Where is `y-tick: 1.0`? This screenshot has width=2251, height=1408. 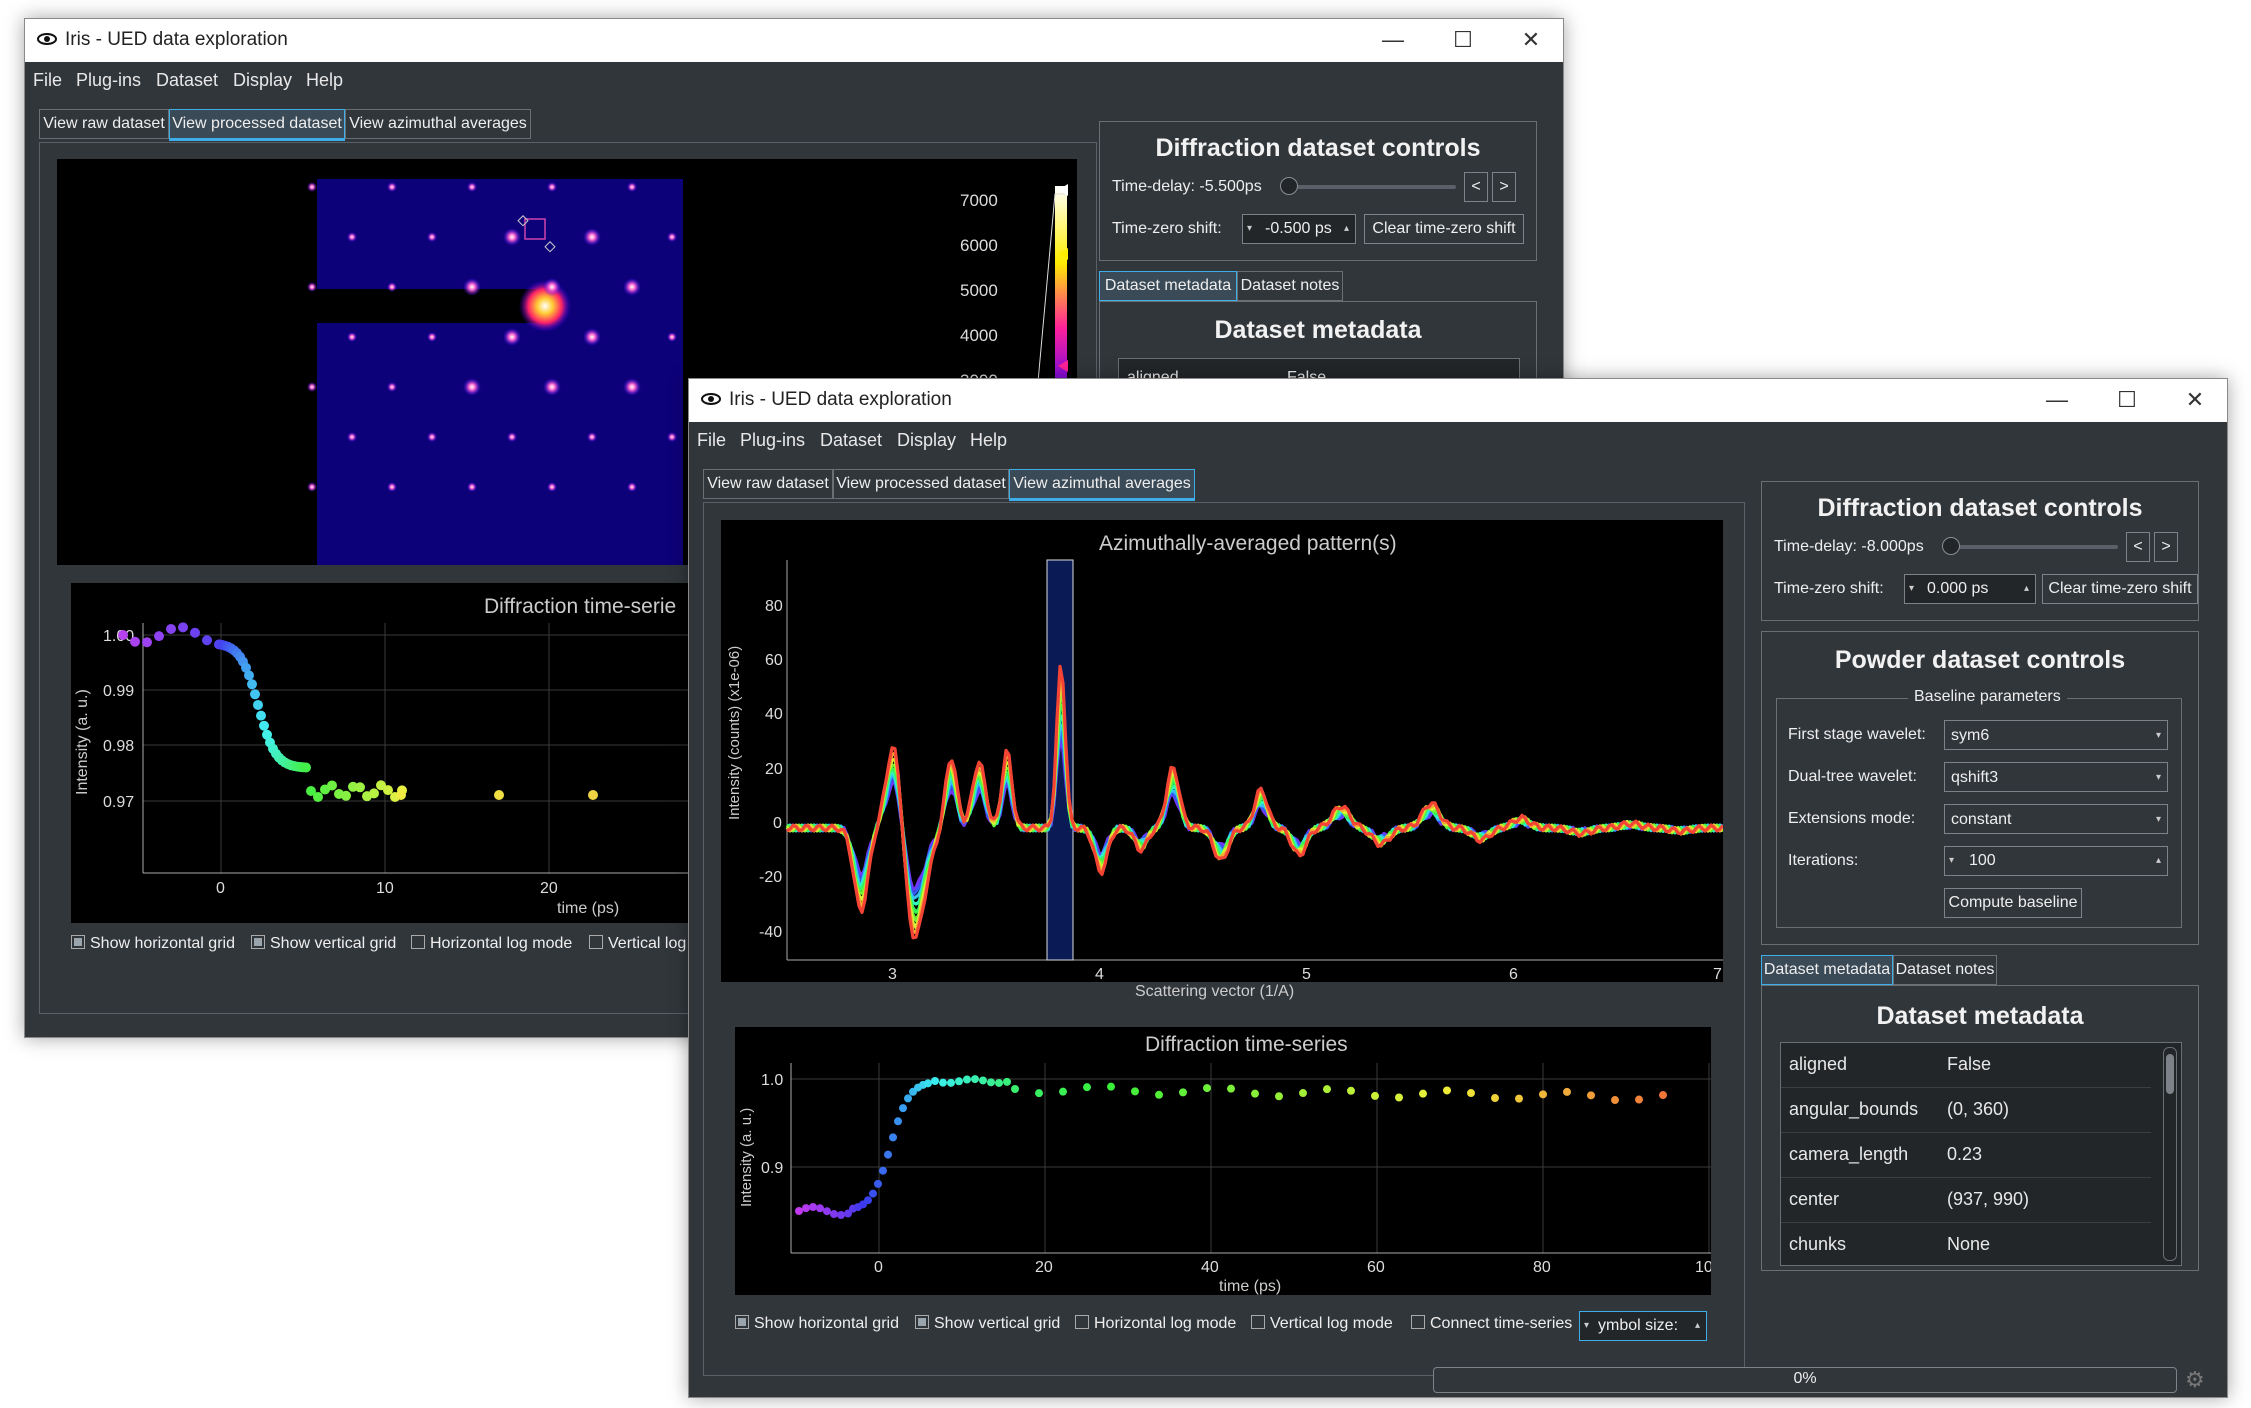
y-tick: 1.0 is located at coordinates (772, 1080).